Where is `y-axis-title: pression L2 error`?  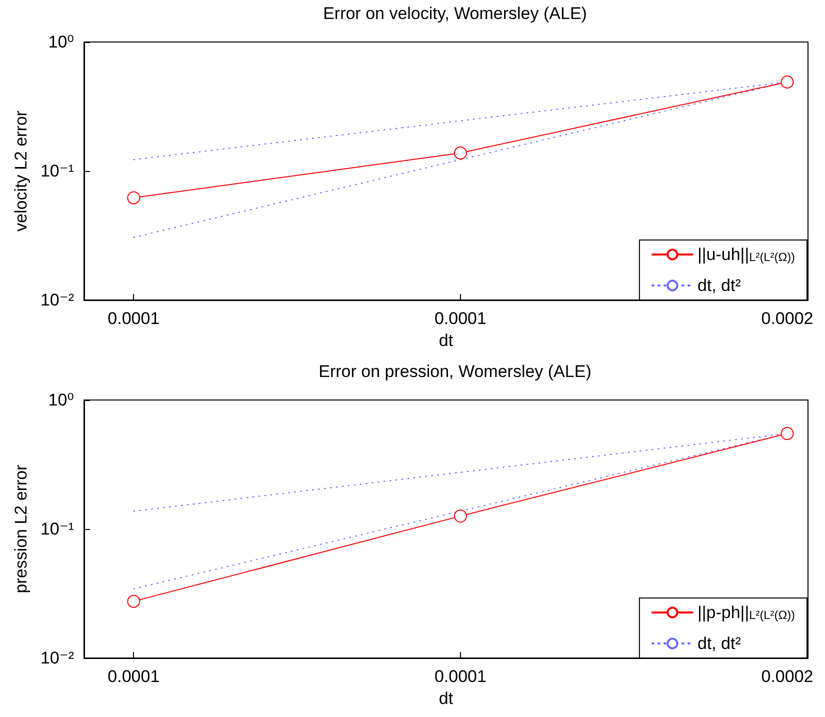
y-axis-title: pression L2 error is located at coordinates (21, 529).